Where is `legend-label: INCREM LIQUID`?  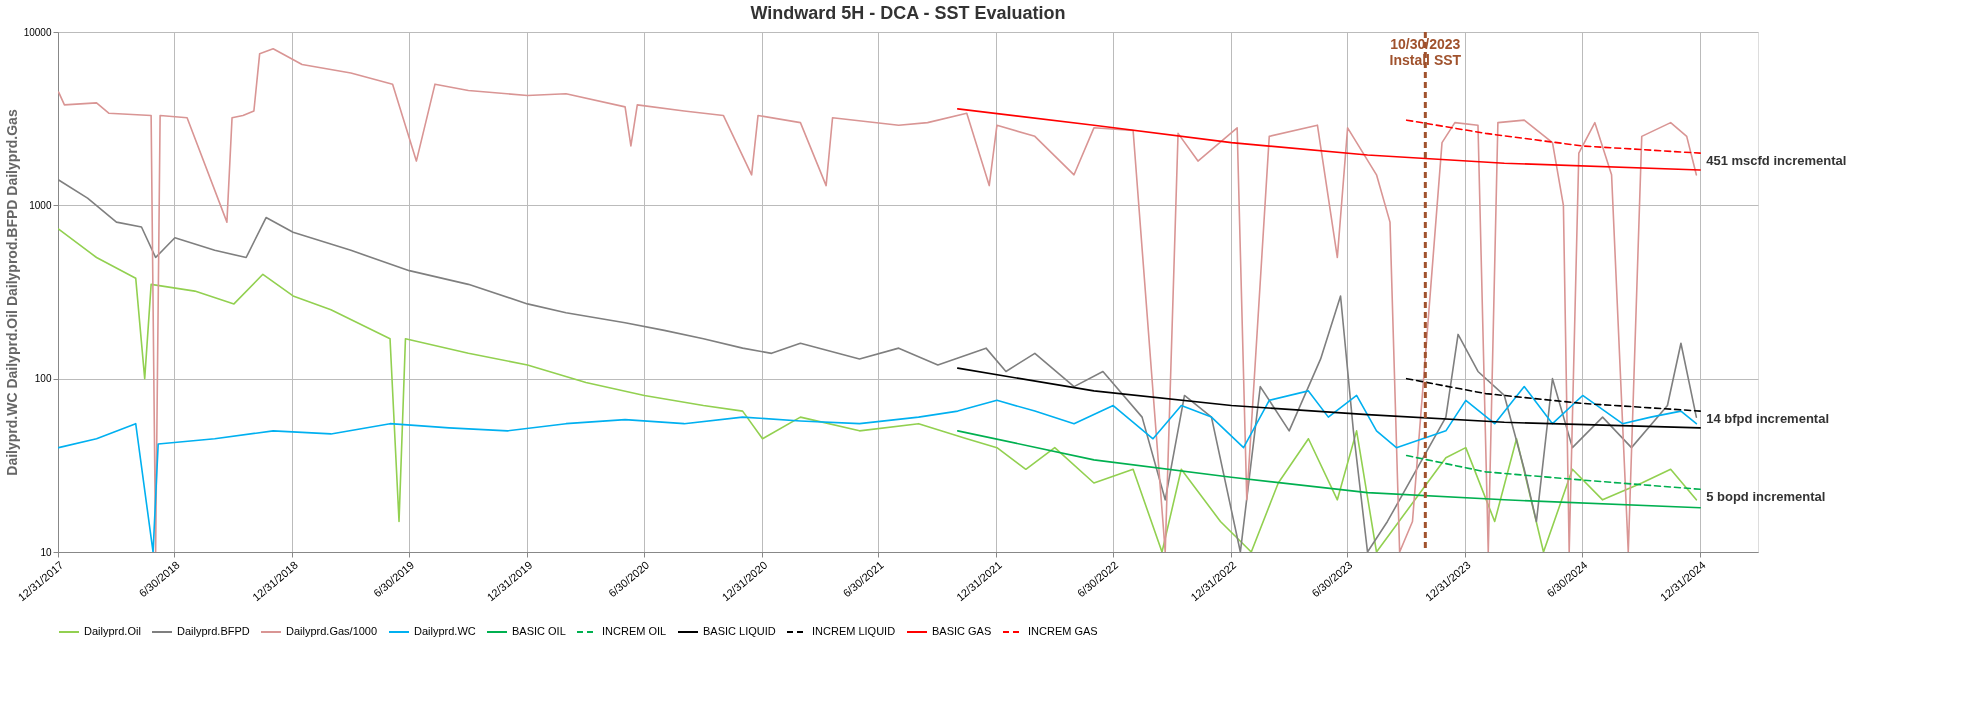 legend-label: INCREM LIQUID is located at coordinates (854, 631).